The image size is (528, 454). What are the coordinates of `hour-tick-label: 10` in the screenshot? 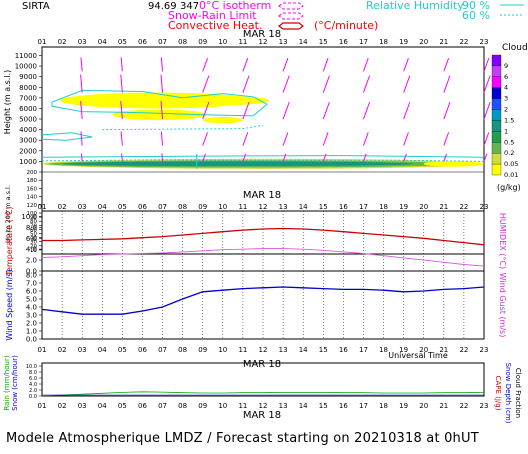 It's located at (222, 42).